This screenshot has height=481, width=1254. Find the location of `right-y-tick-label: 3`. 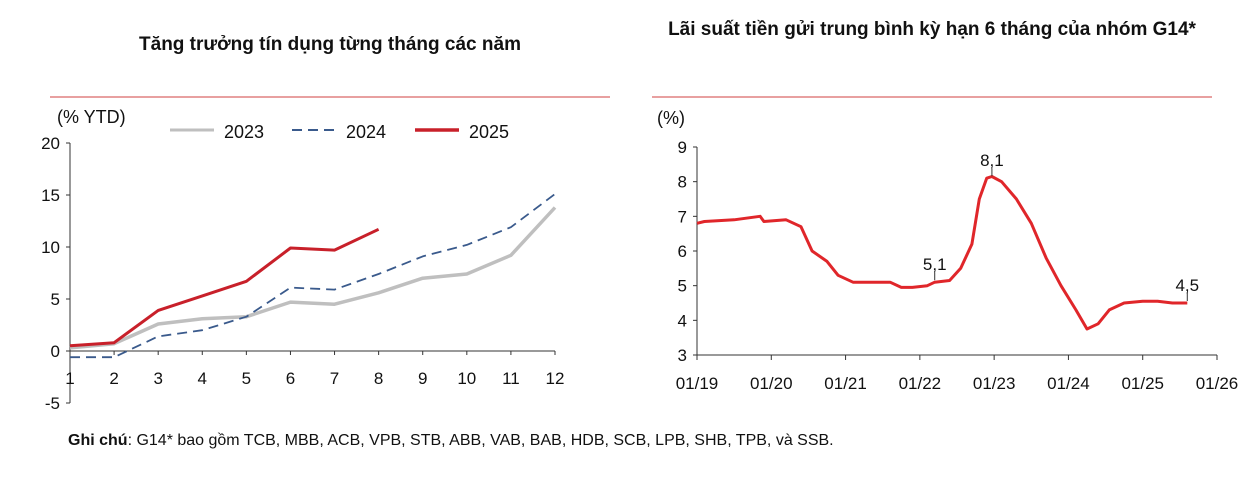

right-y-tick-label: 3 is located at coordinates (682, 355).